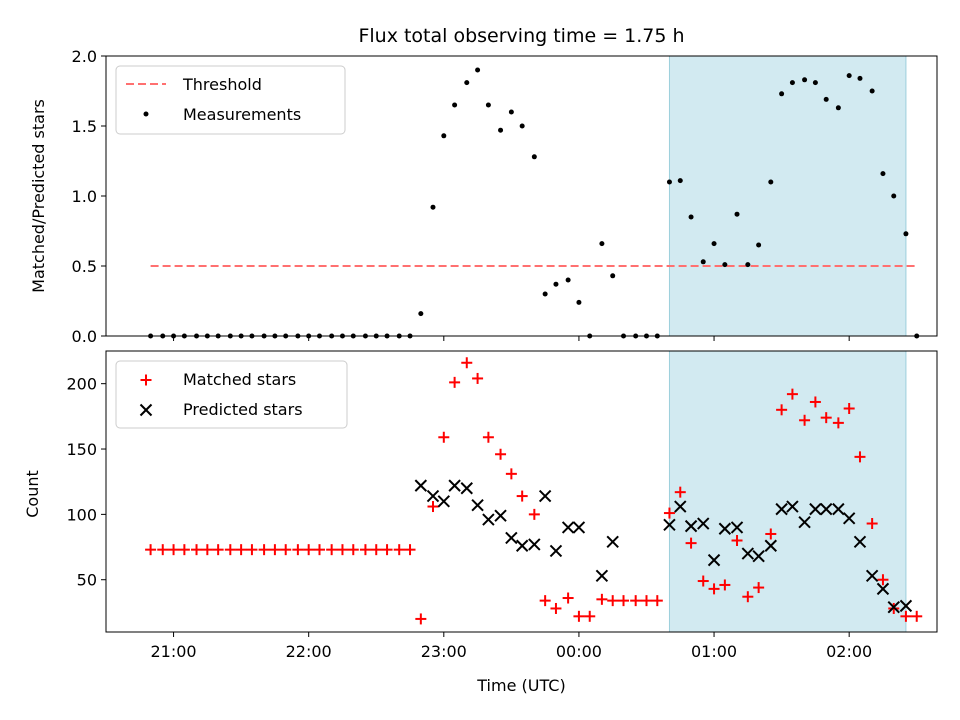  Describe the element at coordinates (84, 56) in the screenshot. I see `ratio-y-tick-label: 2.0` at that location.